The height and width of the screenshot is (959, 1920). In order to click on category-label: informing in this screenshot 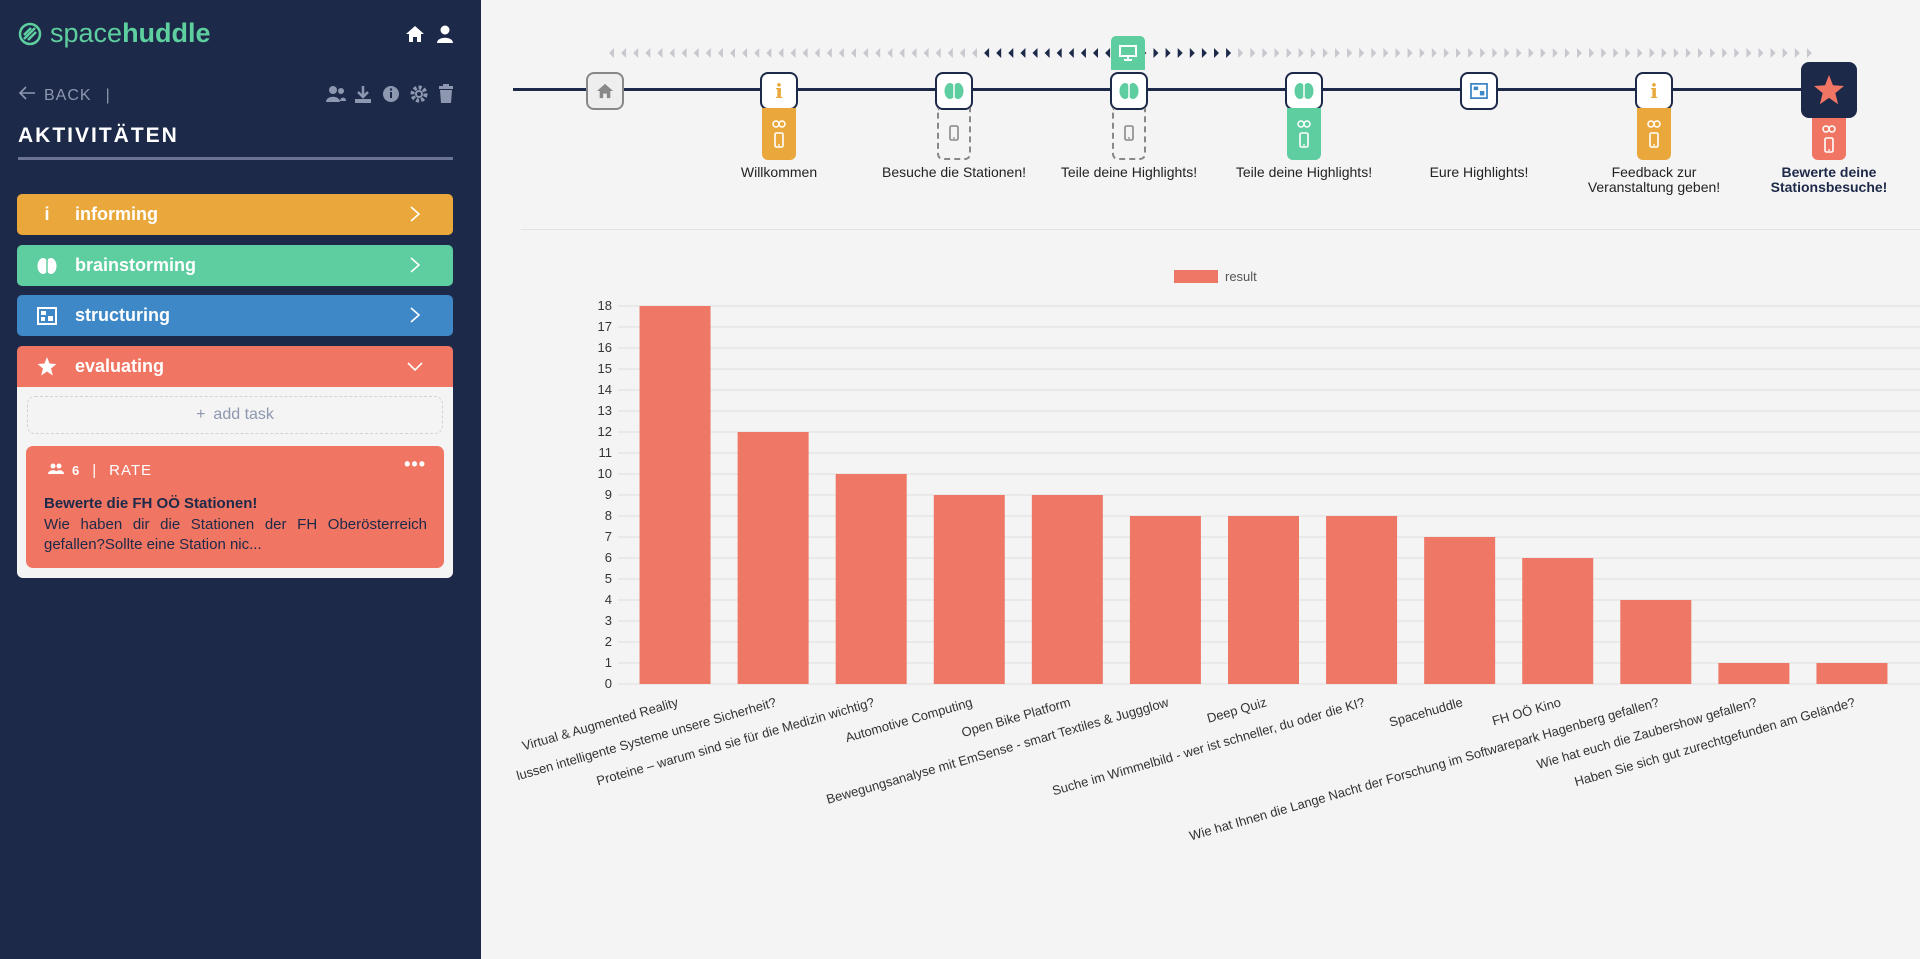, I will do `click(116, 214)`.